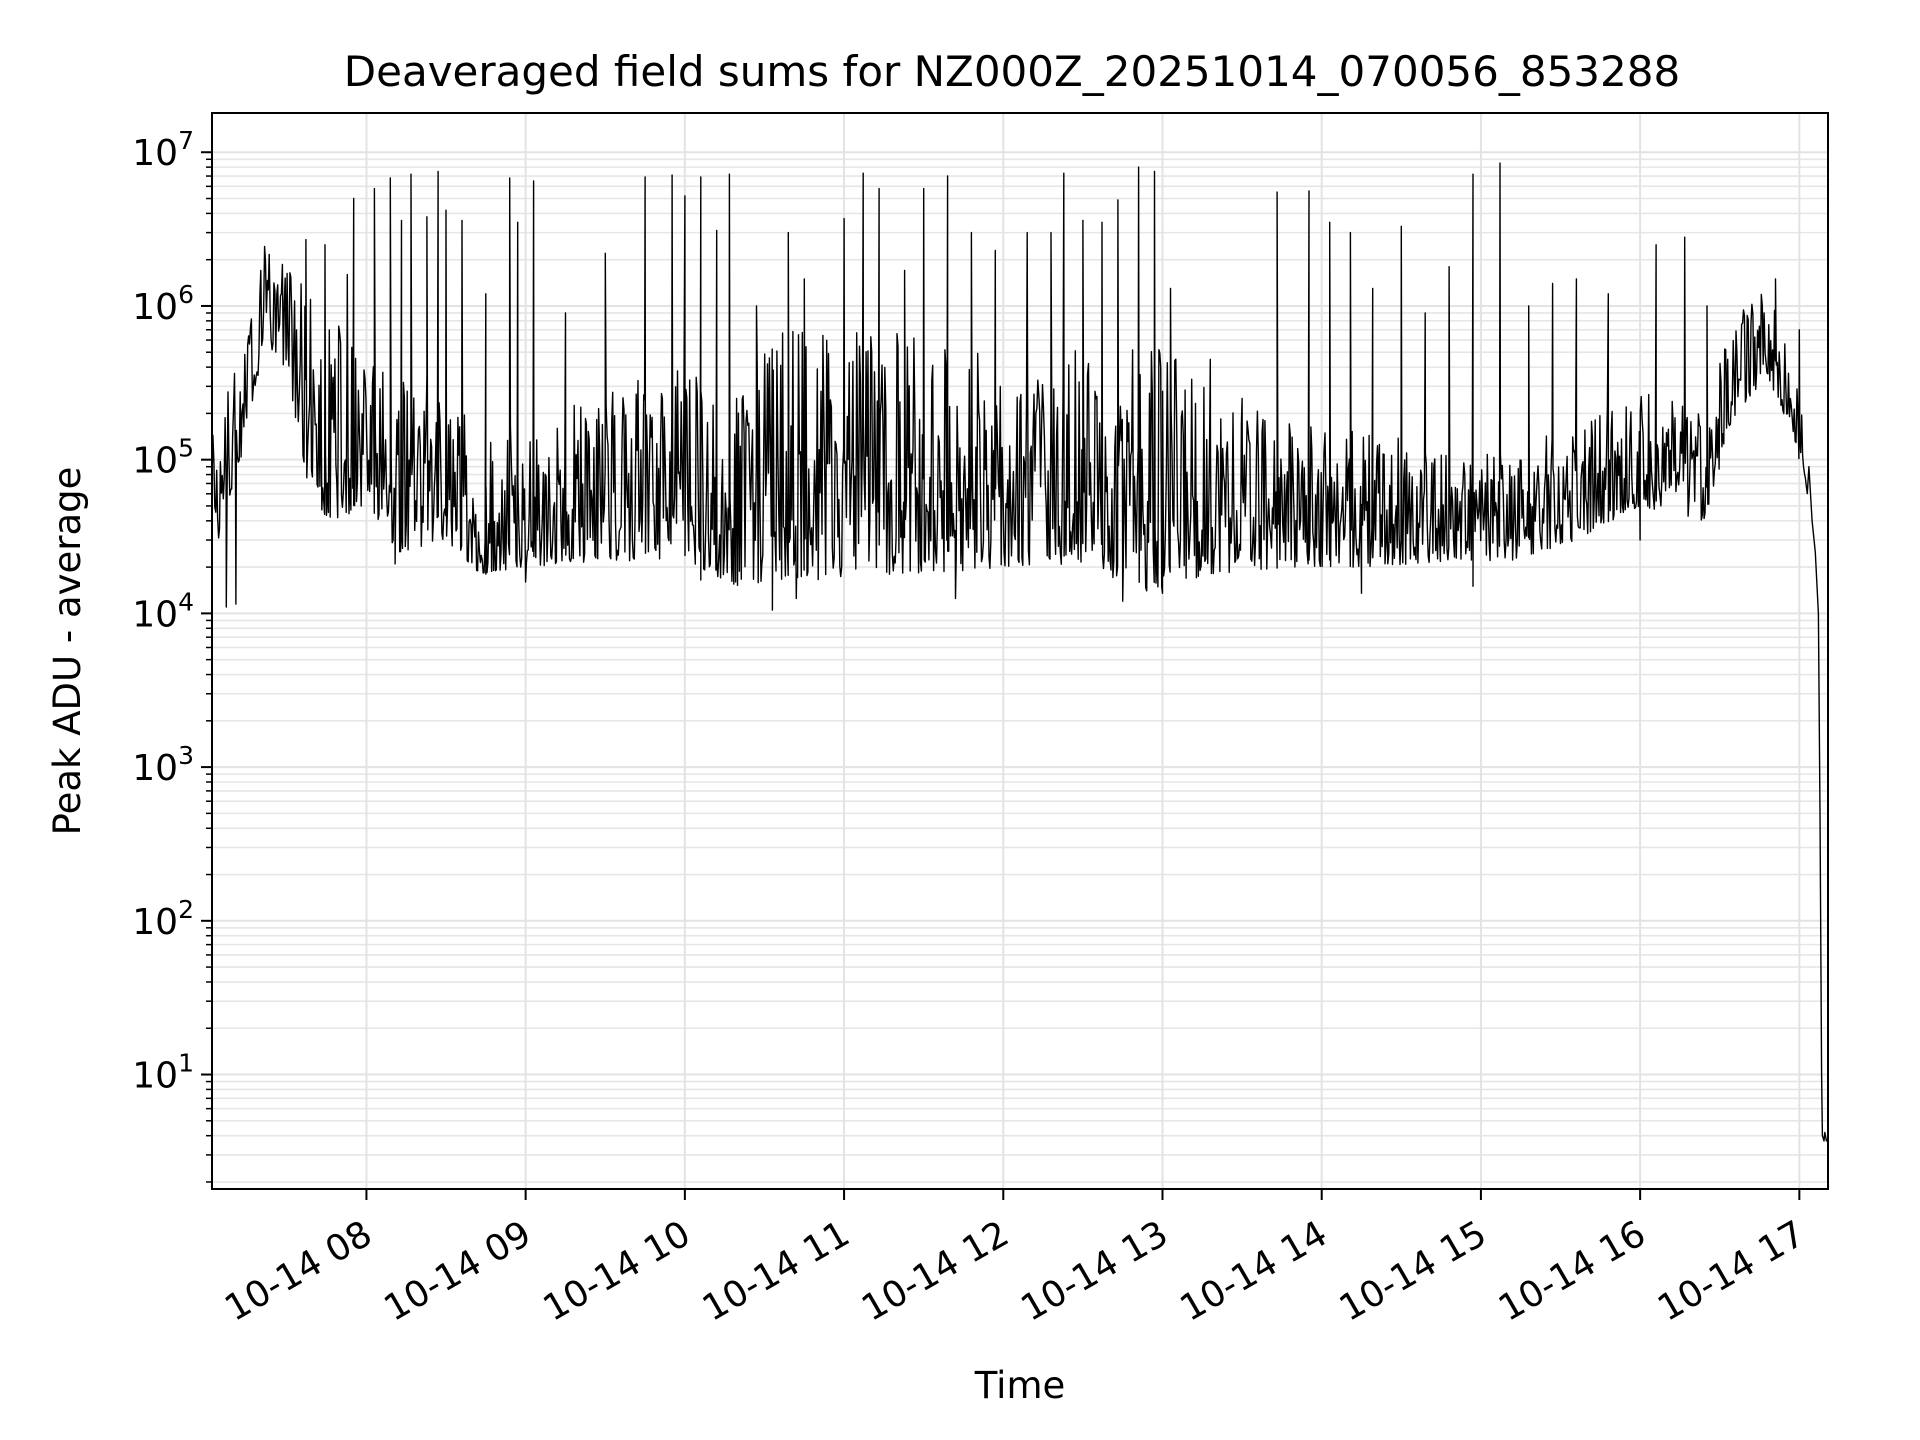 The height and width of the screenshot is (1440, 1920). Describe the element at coordinates (163, 304) in the screenshot. I see `y-tick-label: 10⁶` at that location.